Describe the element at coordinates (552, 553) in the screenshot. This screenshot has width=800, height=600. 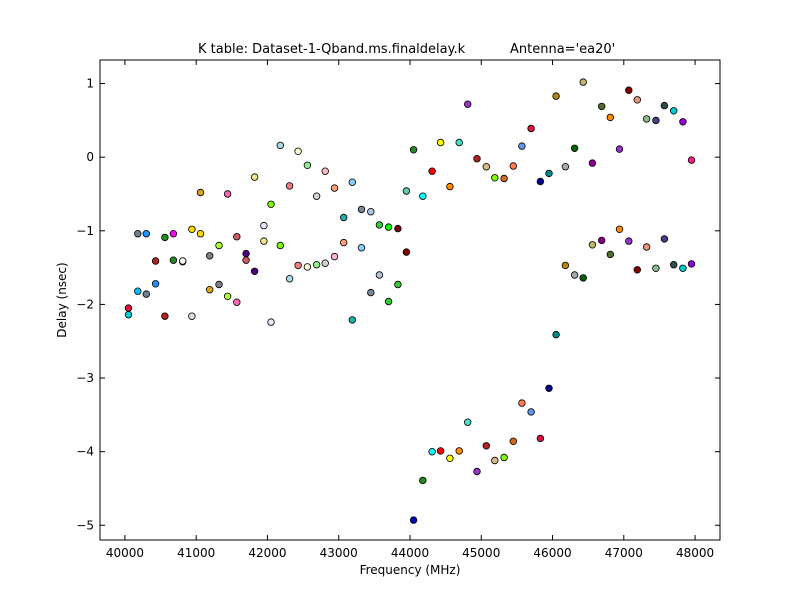
I see `x-tick-label: 46000` at that location.